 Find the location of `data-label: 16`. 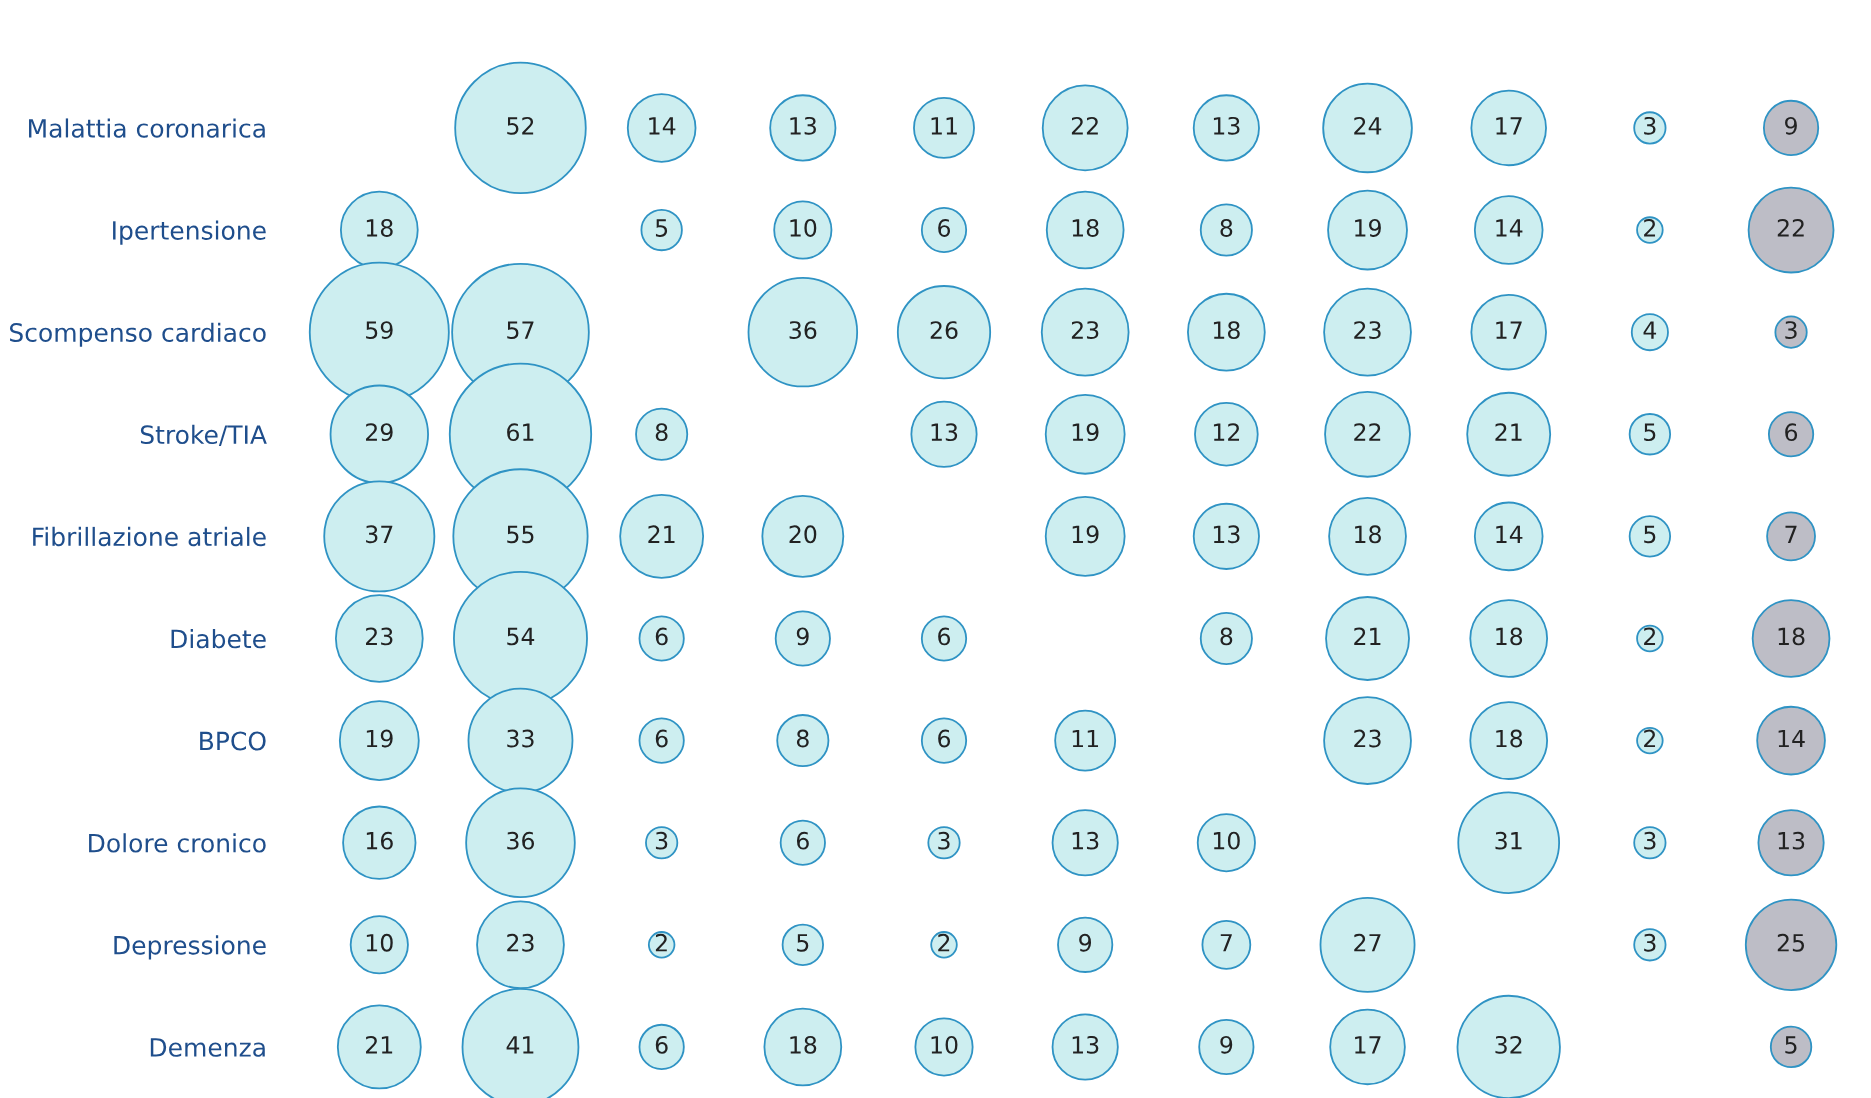

data-label: 16 is located at coordinates (379, 840).